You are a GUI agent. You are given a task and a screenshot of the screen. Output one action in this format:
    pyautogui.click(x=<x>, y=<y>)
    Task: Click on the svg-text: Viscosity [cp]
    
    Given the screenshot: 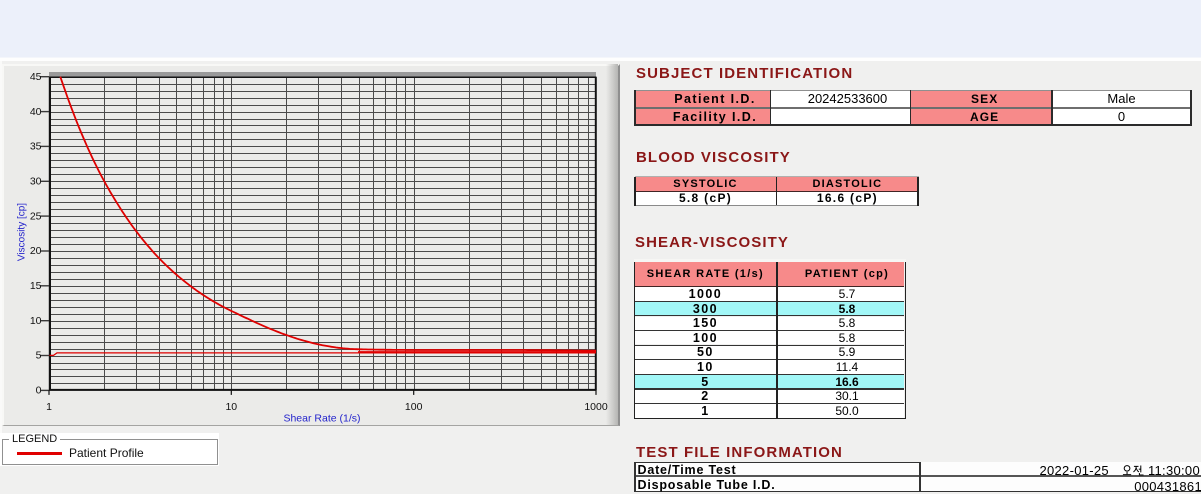 What is the action you would take?
    pyautogui.click(x=22, y=232)
    